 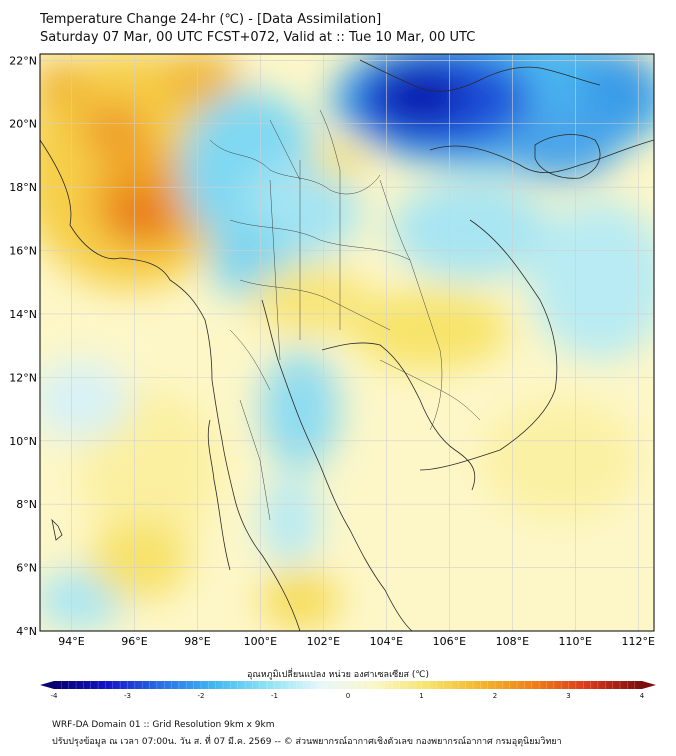 What do you see at coordinates (649, 685) in the screenshot?
I see `colorbar-right-arrow` at bounding box center [649, 685].